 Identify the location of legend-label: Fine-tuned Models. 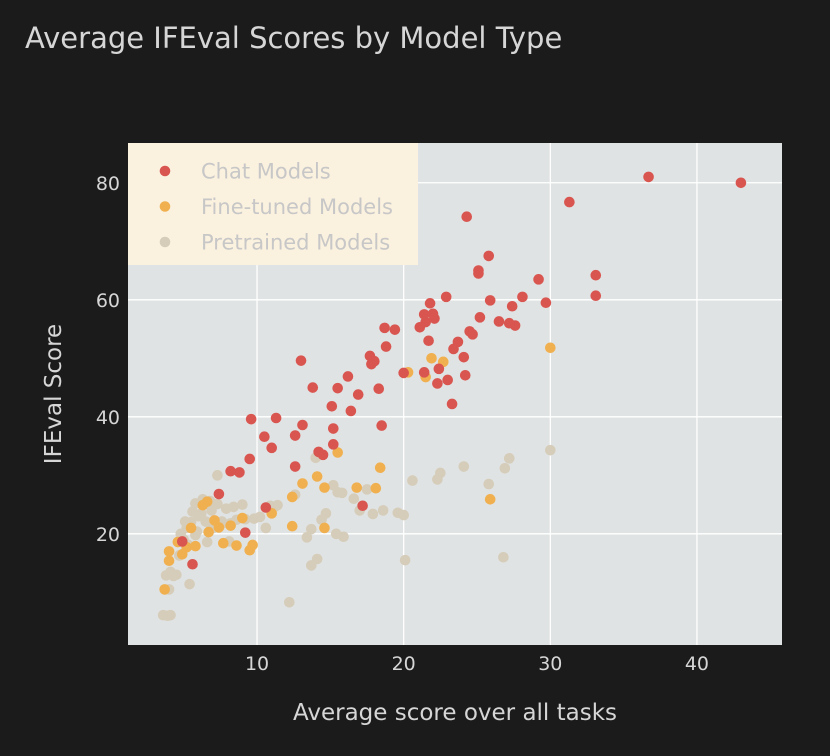
(297, 207).